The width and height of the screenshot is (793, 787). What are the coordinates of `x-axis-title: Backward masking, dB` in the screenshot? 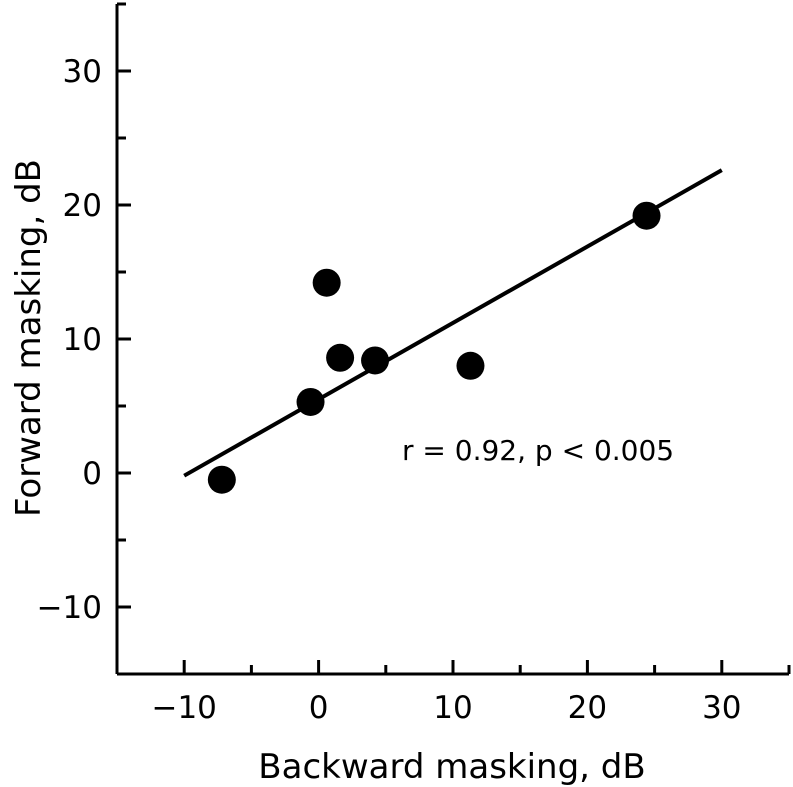 It's located at (451, 767).